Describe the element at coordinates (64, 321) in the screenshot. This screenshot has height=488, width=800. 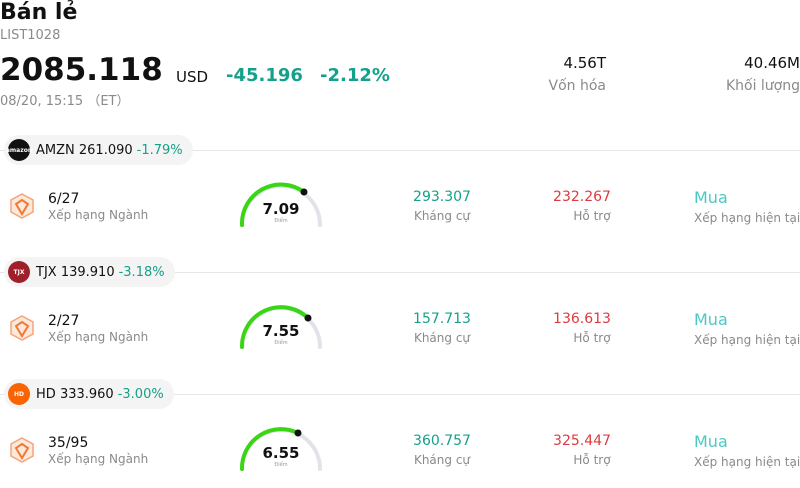
I see `industry-rank: 2/27` at that location.